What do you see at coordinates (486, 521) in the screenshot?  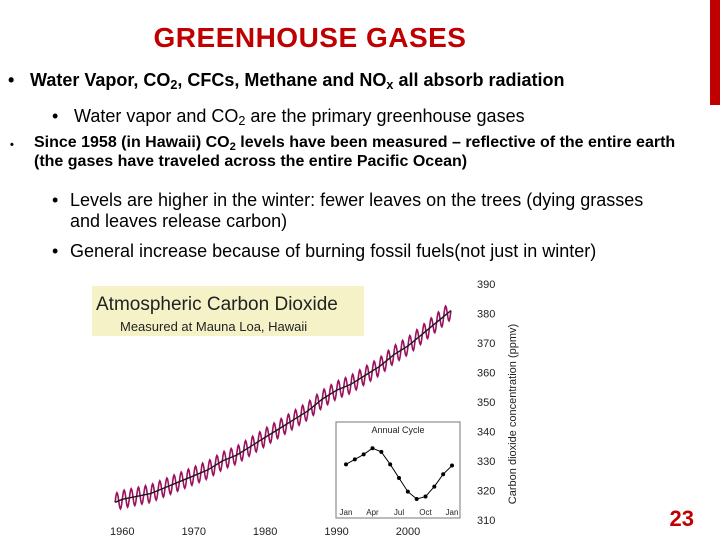 I see `y-tick-label: 310` at bounding box center [486, 521].